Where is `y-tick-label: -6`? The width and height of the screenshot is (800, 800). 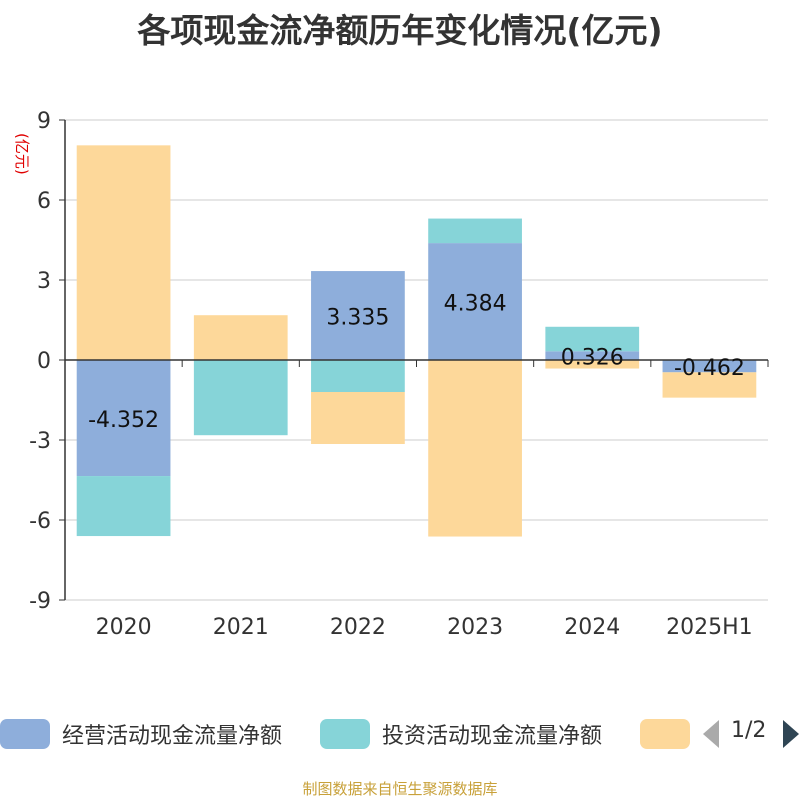 y-tick-label: -6 is located at coordinates (40, 521).